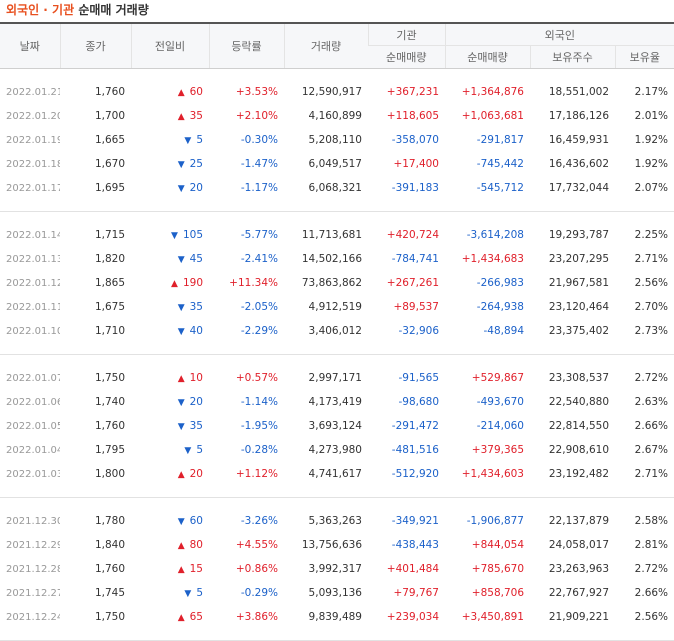 The height and width of the screenshot is (641, 674). I want to click on cell-institution-net: -784,741, so click(415, 259).